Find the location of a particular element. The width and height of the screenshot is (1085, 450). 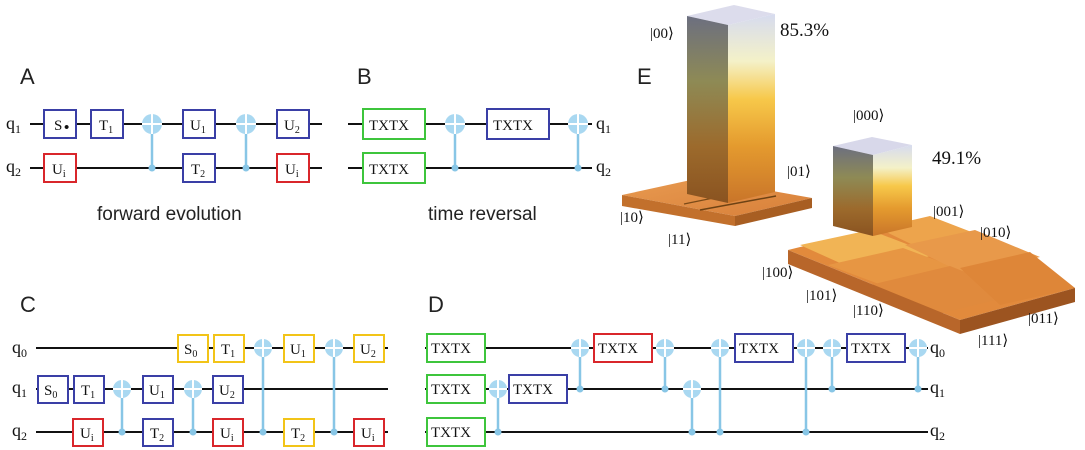

floor3-side-right is located at coordinates (1017, 311).